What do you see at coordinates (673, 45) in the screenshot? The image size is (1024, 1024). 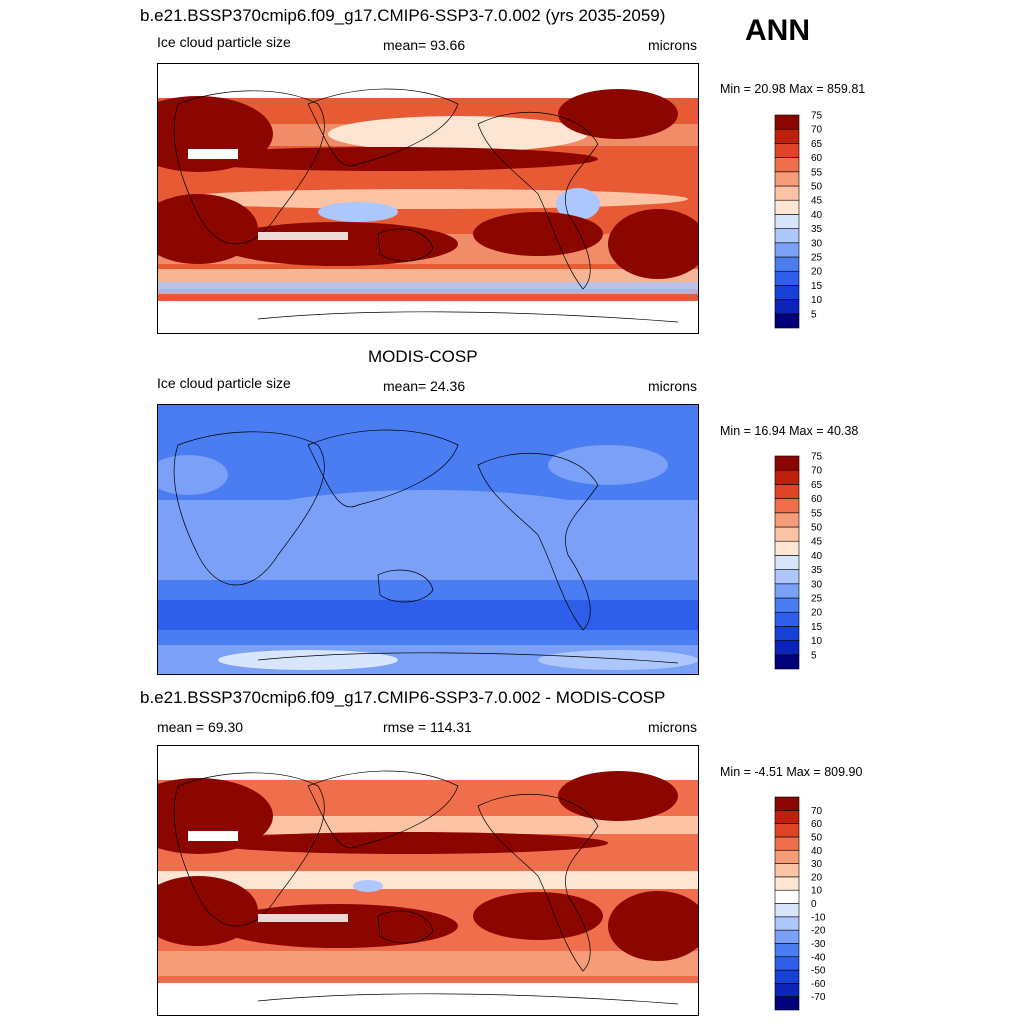 I see `panel-1-units-label: microns` at bounding box center [673, 45].